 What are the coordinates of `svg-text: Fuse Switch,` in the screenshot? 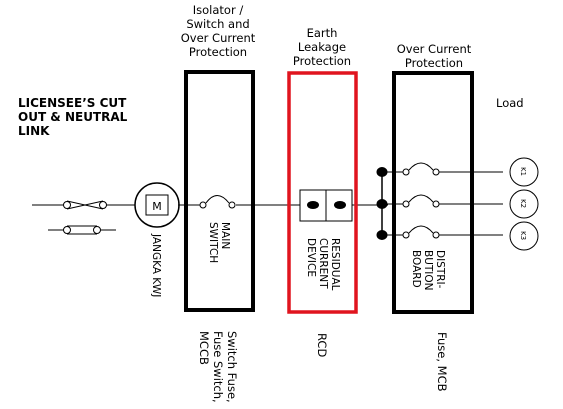 It's located at (218, 367).